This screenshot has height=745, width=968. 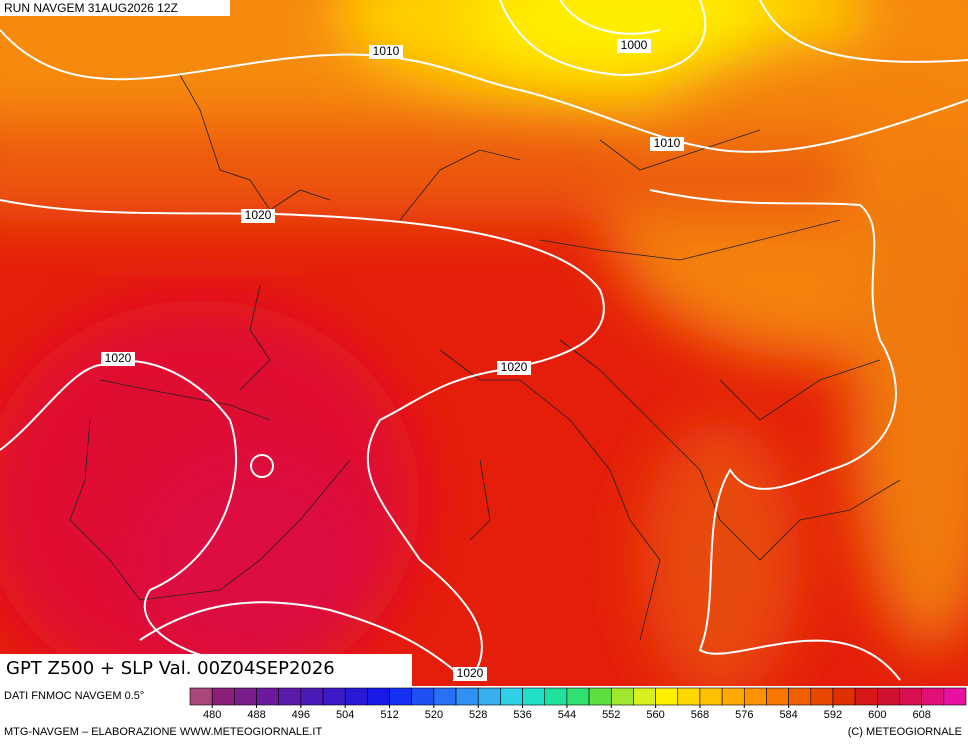 I want to click on colorbar-label: 592, so click(x=833, y=715).